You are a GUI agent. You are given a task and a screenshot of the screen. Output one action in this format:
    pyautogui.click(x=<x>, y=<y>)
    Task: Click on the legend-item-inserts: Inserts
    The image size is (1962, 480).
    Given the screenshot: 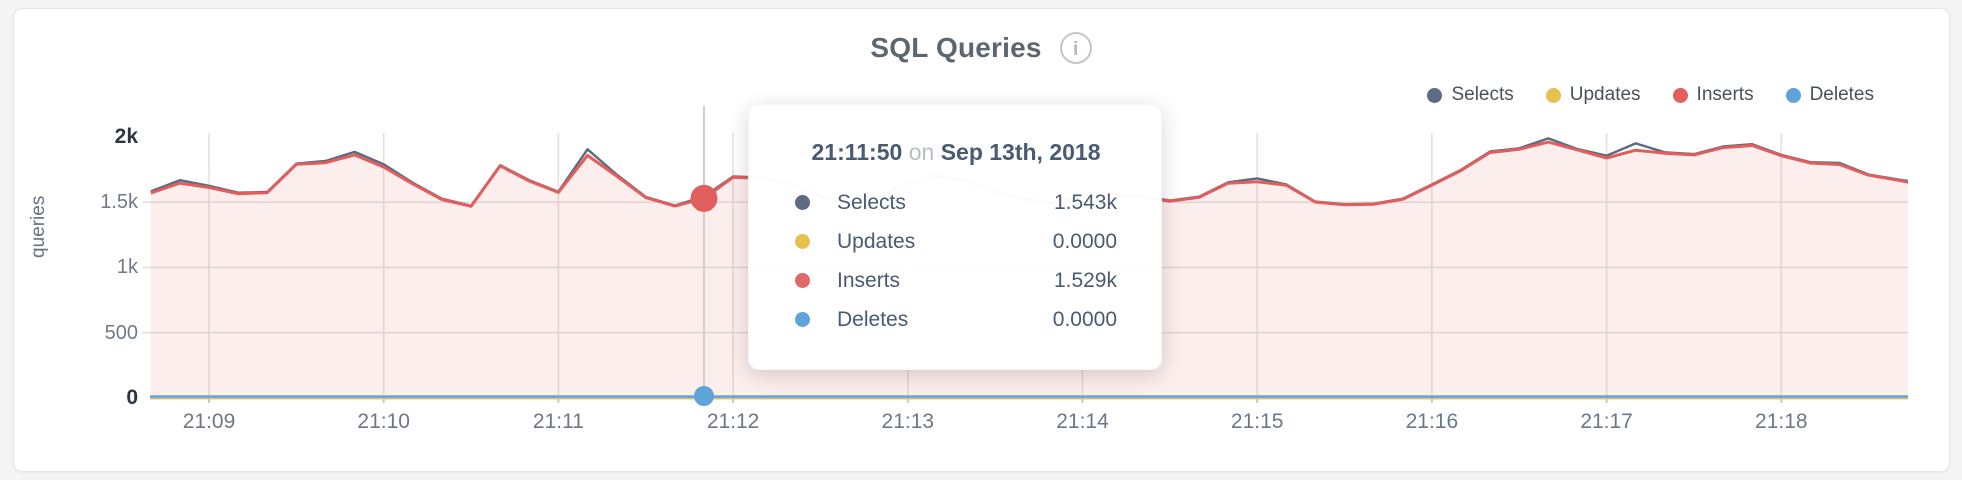 What is the action you would take?
    pyautogui.click(x=1713, y=95)
    